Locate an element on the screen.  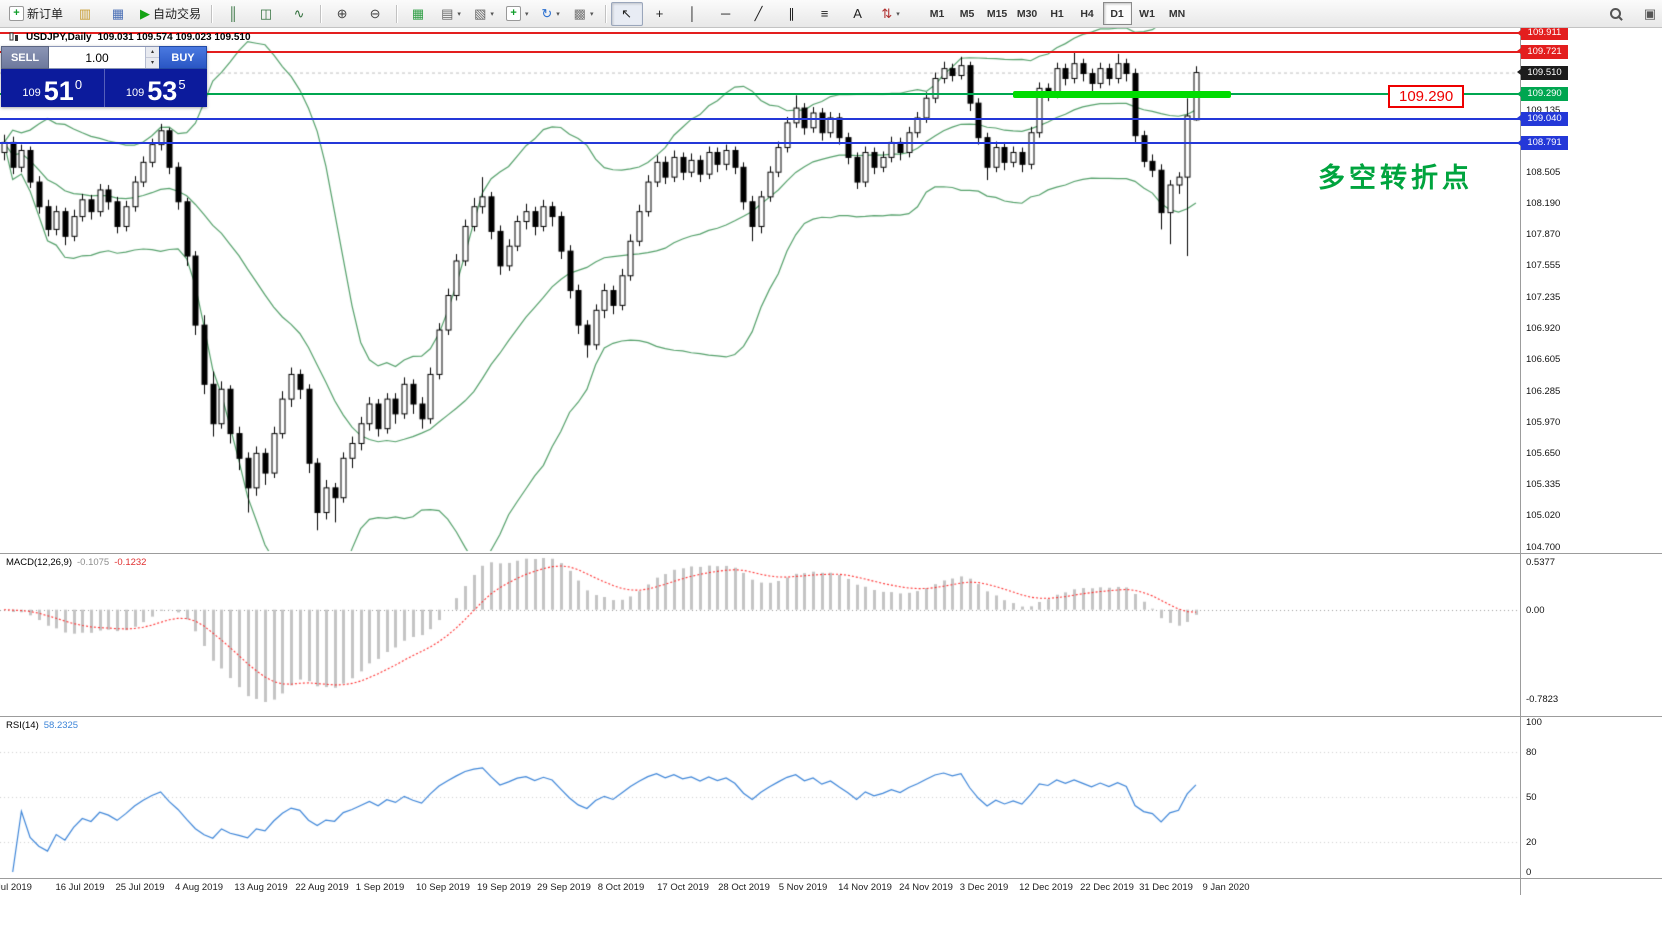
date-label: Jul 2019 is located at coordinates (16, 887).